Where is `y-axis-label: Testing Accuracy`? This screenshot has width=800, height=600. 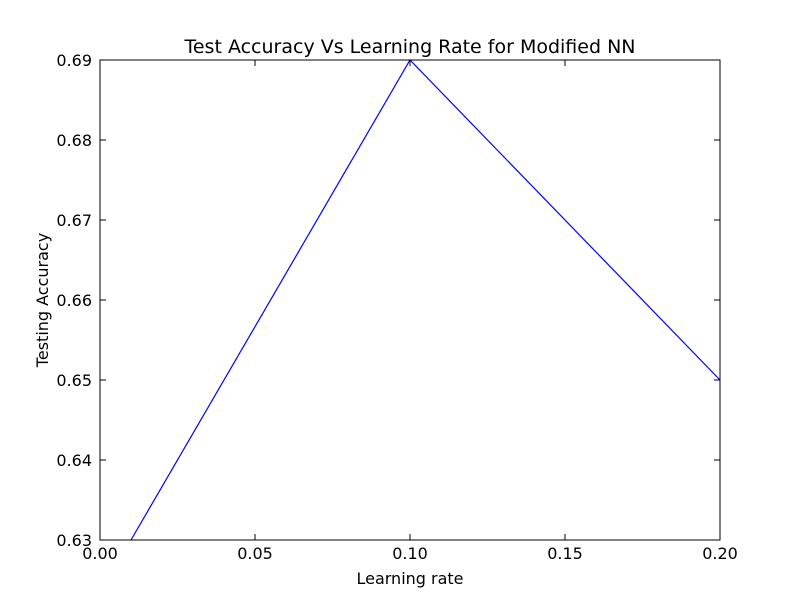
y-axis-label: Testing Accuracy is located at coordinates (42, 300).